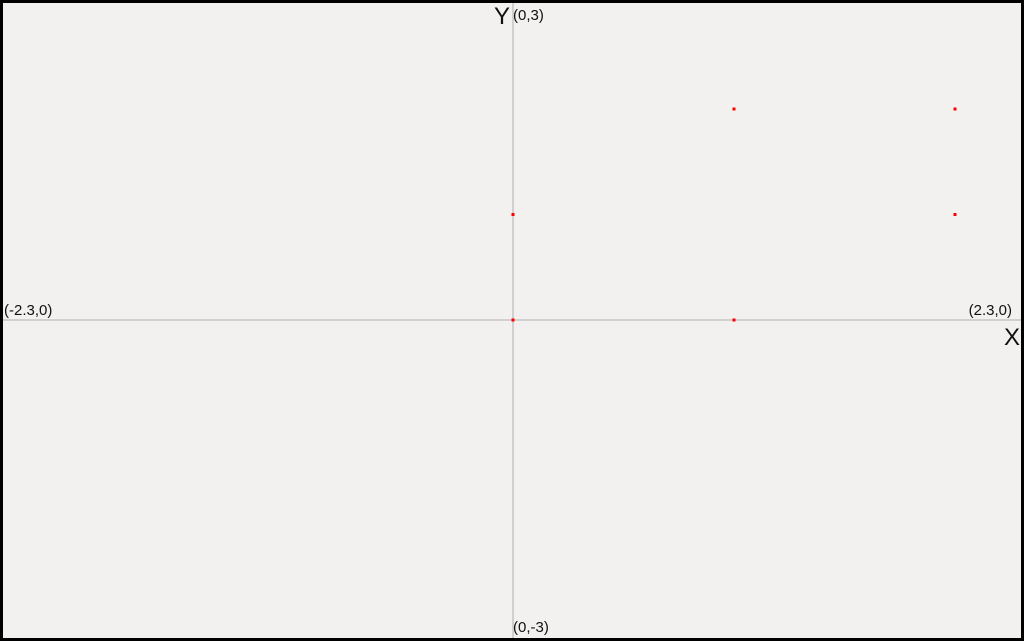 Image resolution: width=1024 pixels, height=641 pixels. I want to click on y-axis-title: Y, so click(502, 16).